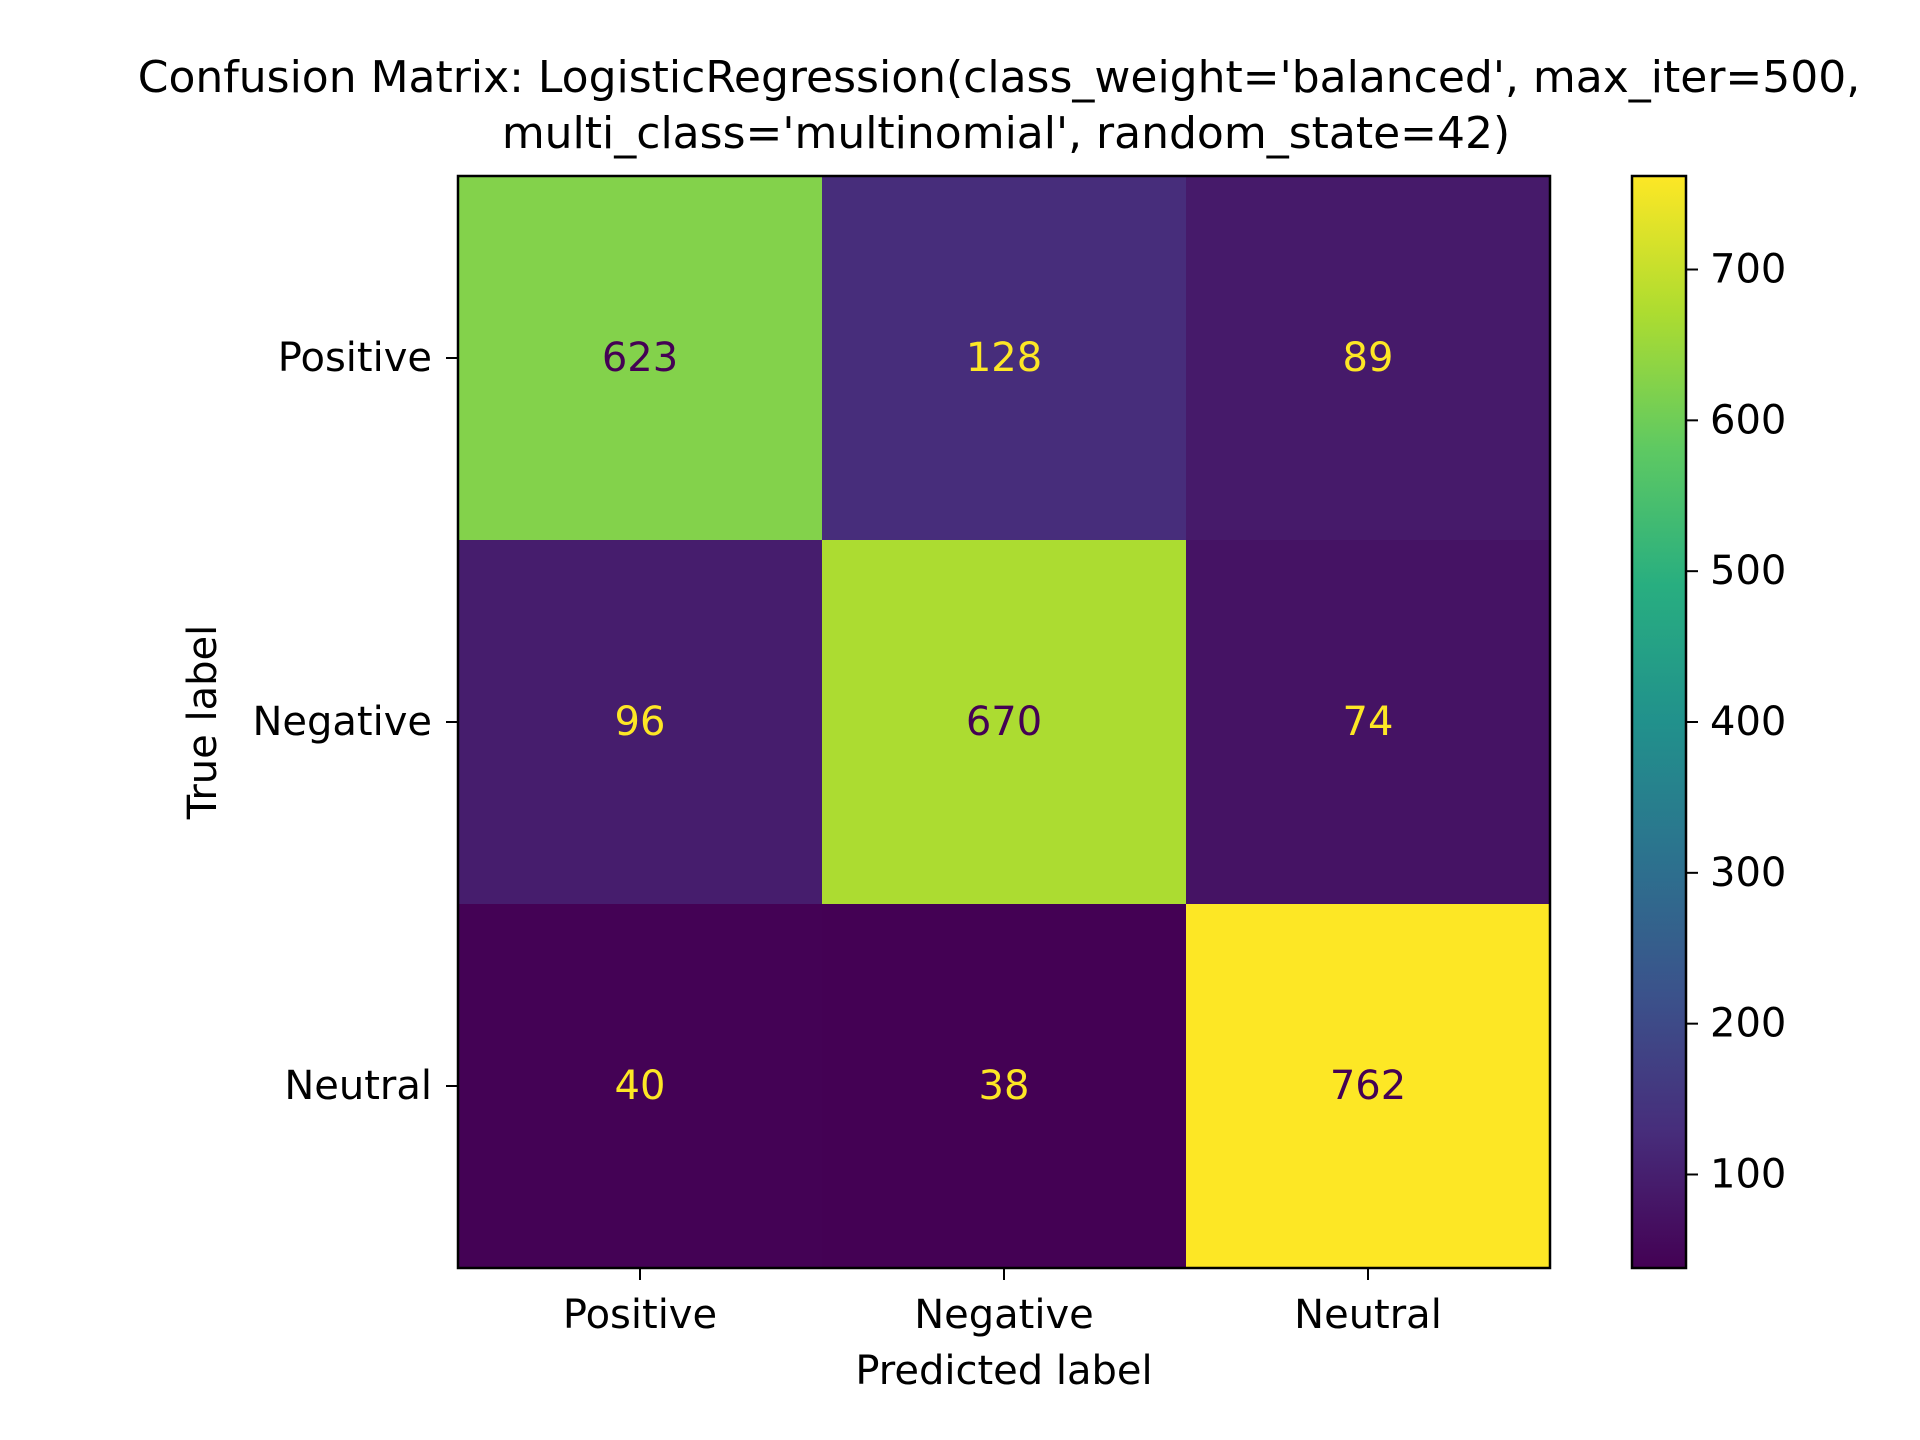 The image size is (1920, 1440). I want to click on colorbar-tick-label: 100, so click(1748, 1174).